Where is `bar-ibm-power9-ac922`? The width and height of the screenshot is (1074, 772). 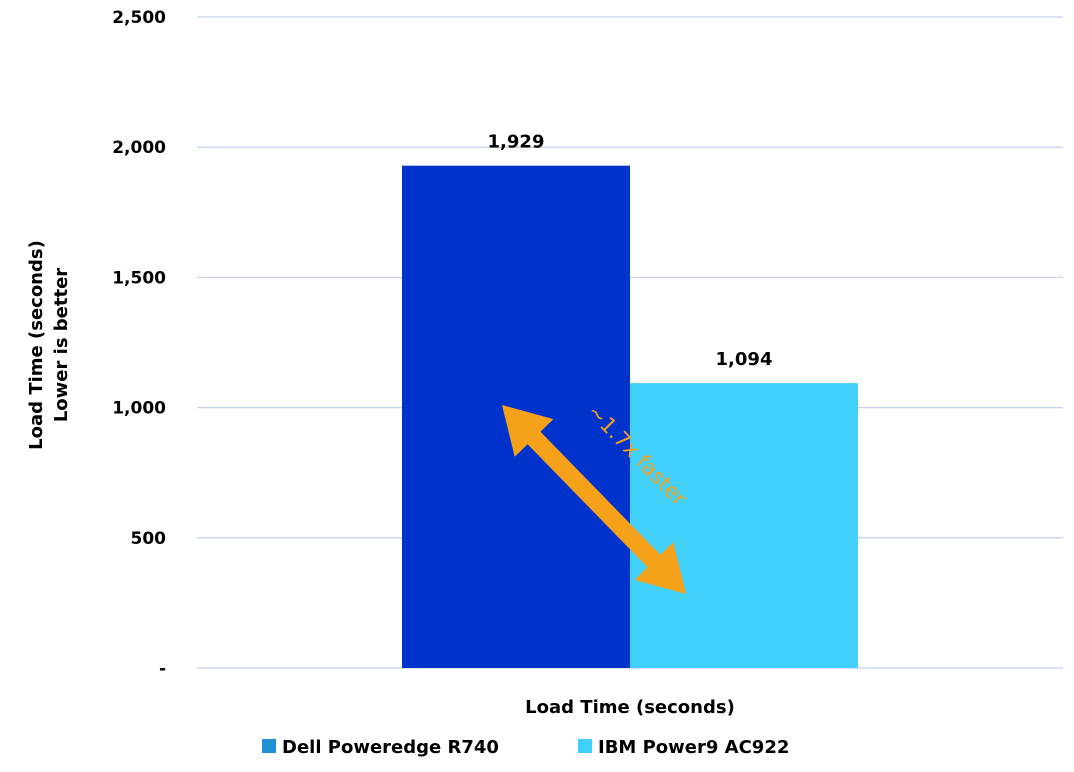
bar-ibm-power9-ac922 is located at coordinates (744, 525).